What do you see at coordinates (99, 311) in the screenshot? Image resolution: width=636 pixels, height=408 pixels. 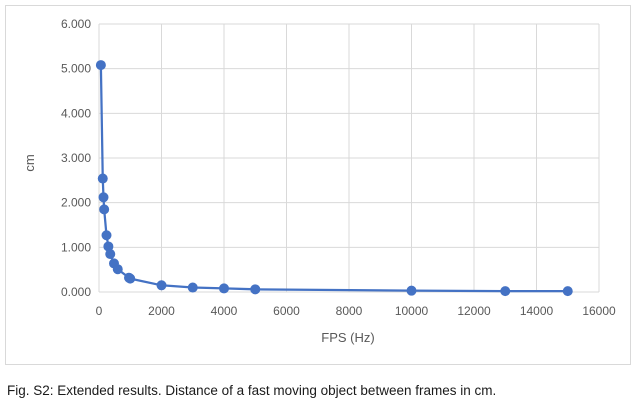 I see `x-tick-label: 0` at bounding box center [99, 311].